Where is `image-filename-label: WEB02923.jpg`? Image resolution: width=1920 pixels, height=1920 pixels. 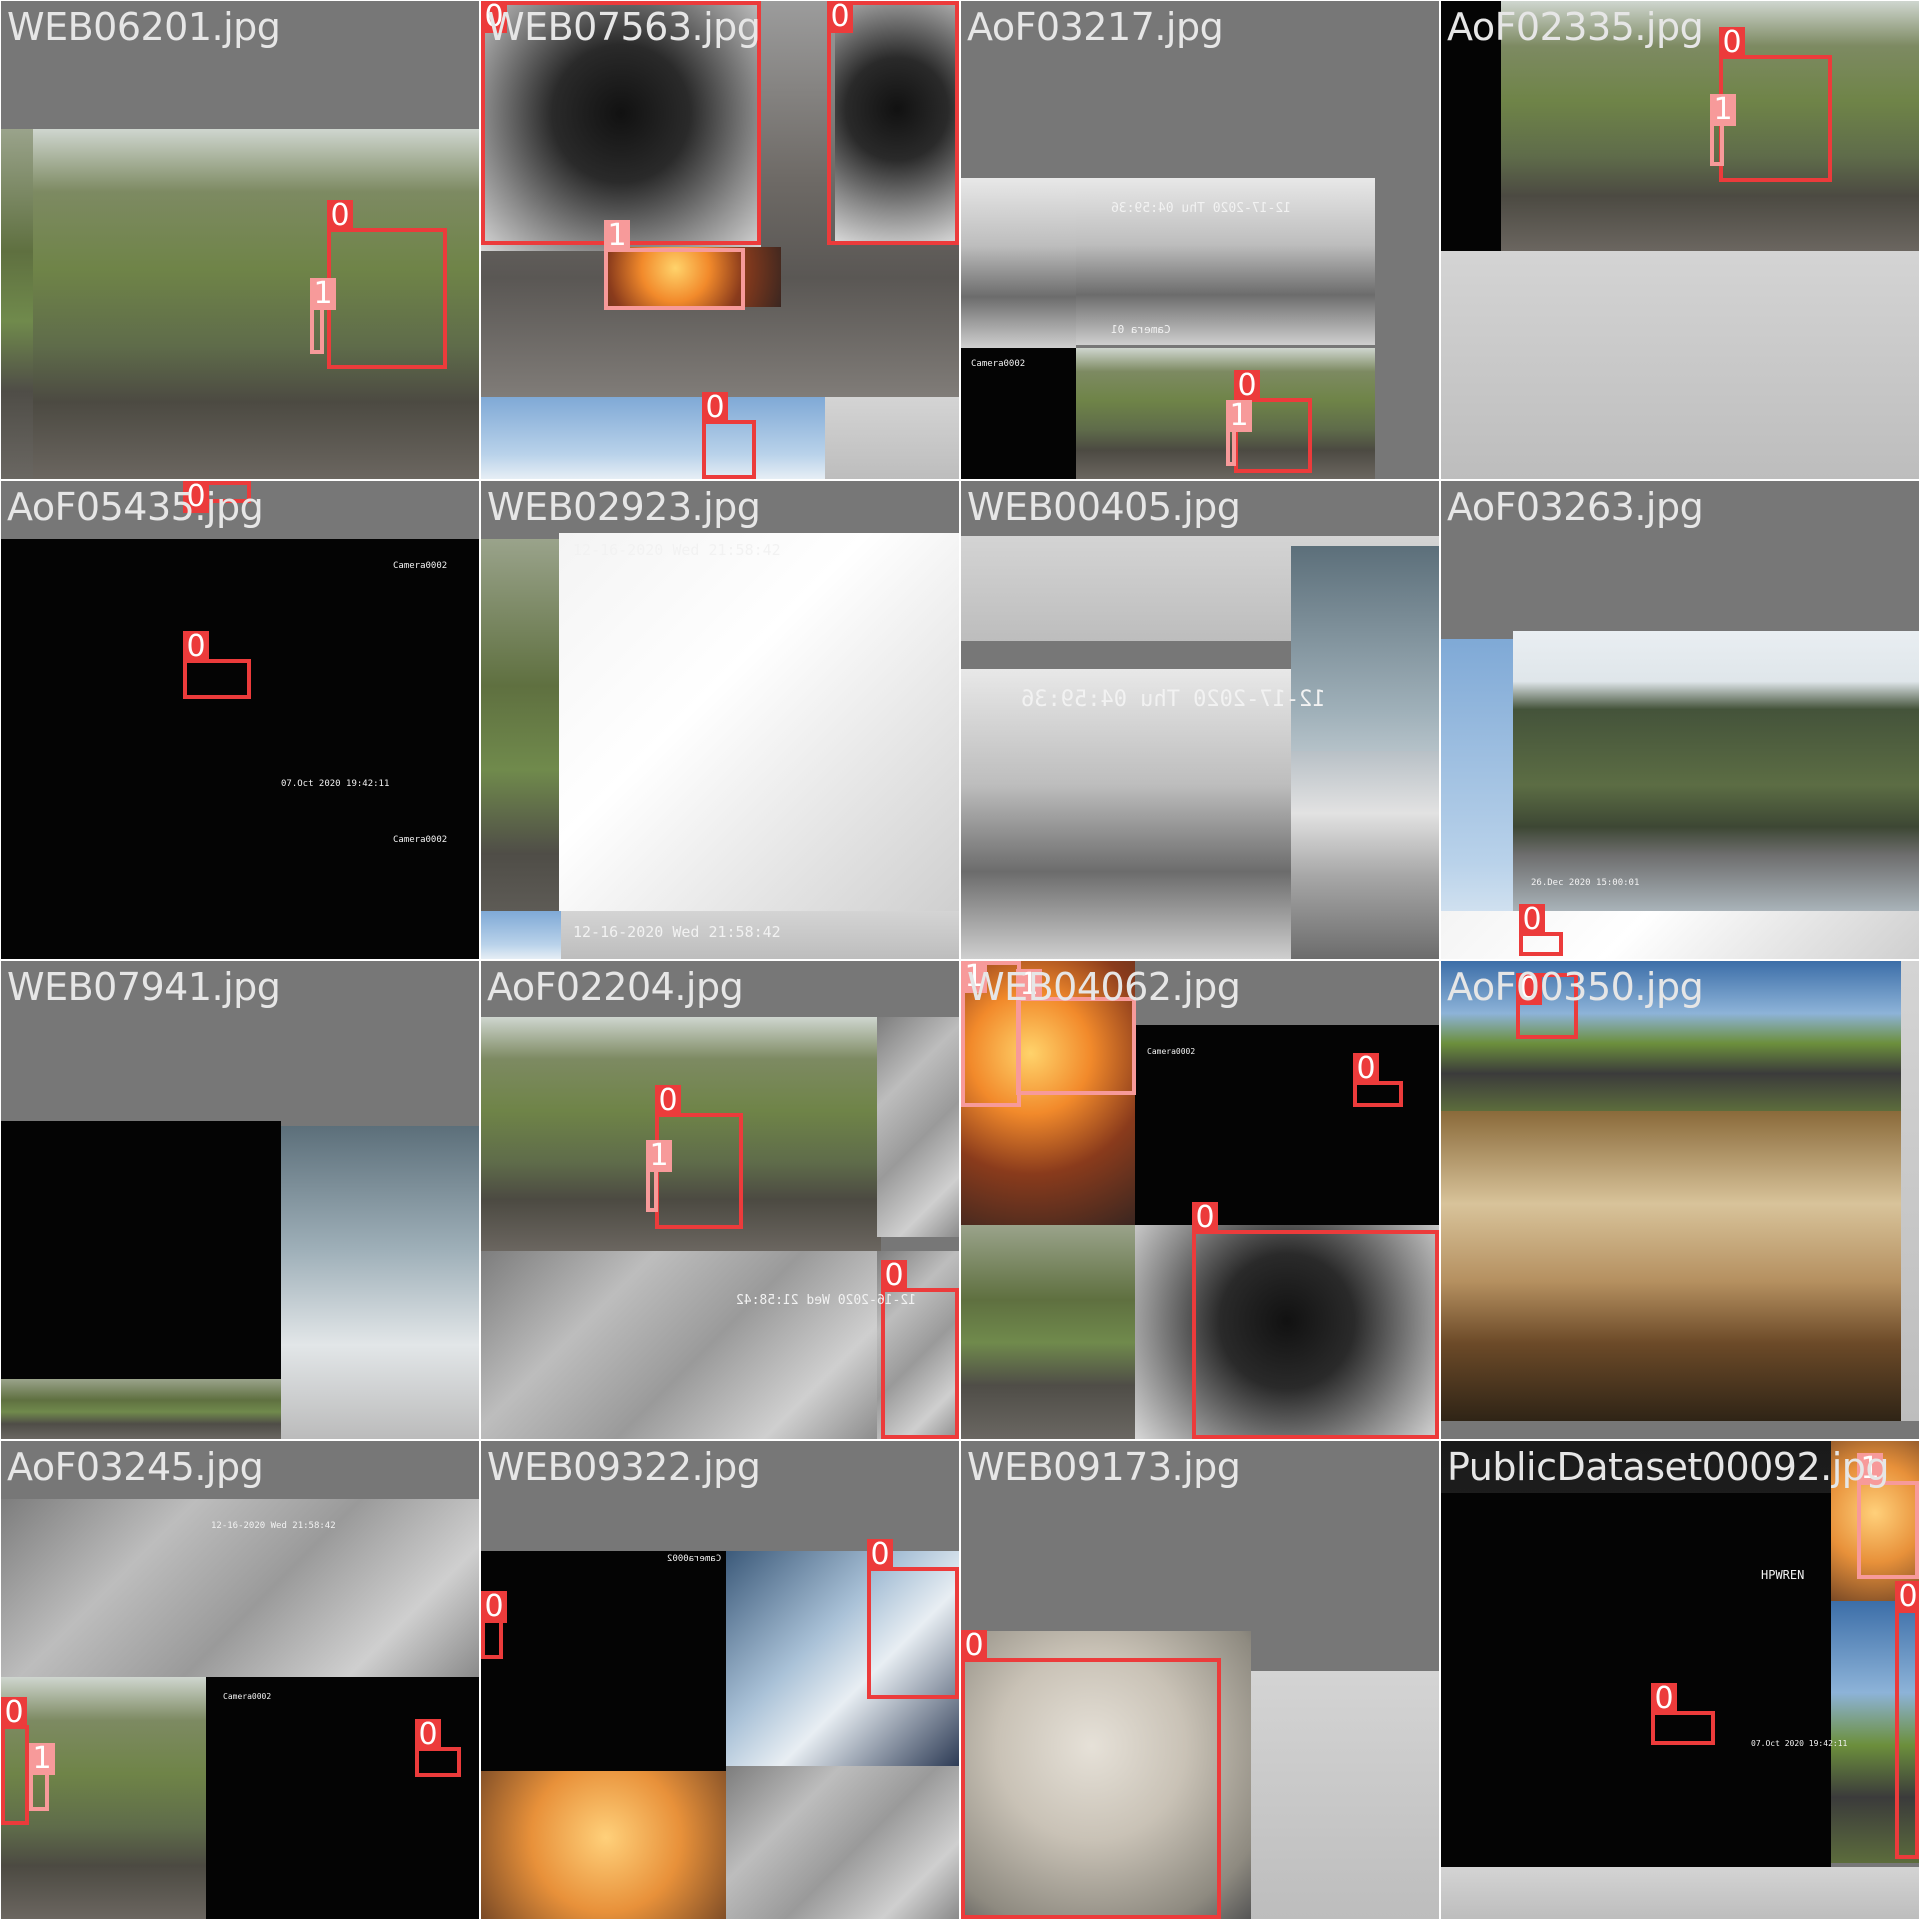
image-filename-label: WEB02923.jpg is located at coordinates (624, 507).